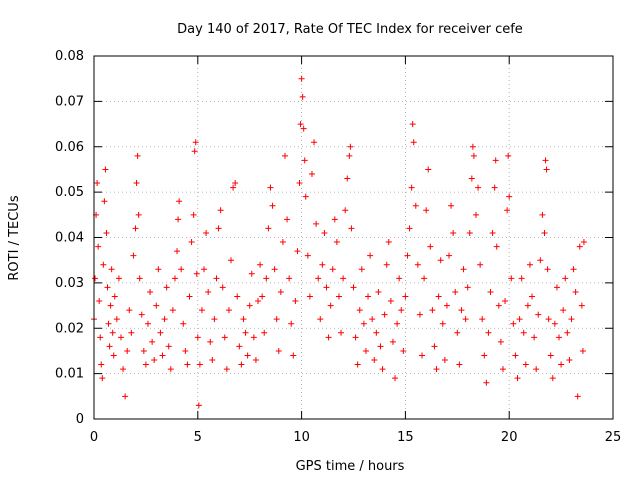  I want to click on x-axis-label: GPS time / hours, so click(350, 466).